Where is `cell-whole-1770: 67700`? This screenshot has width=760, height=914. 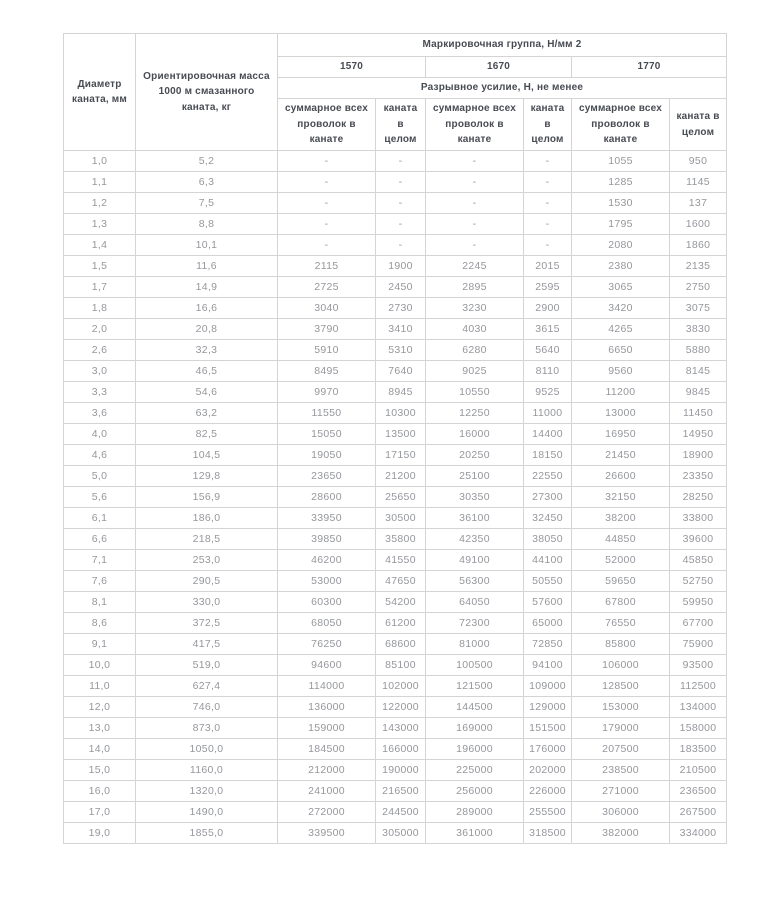
cell-whole-1770: 67700 is located at coordinates (698, 623).